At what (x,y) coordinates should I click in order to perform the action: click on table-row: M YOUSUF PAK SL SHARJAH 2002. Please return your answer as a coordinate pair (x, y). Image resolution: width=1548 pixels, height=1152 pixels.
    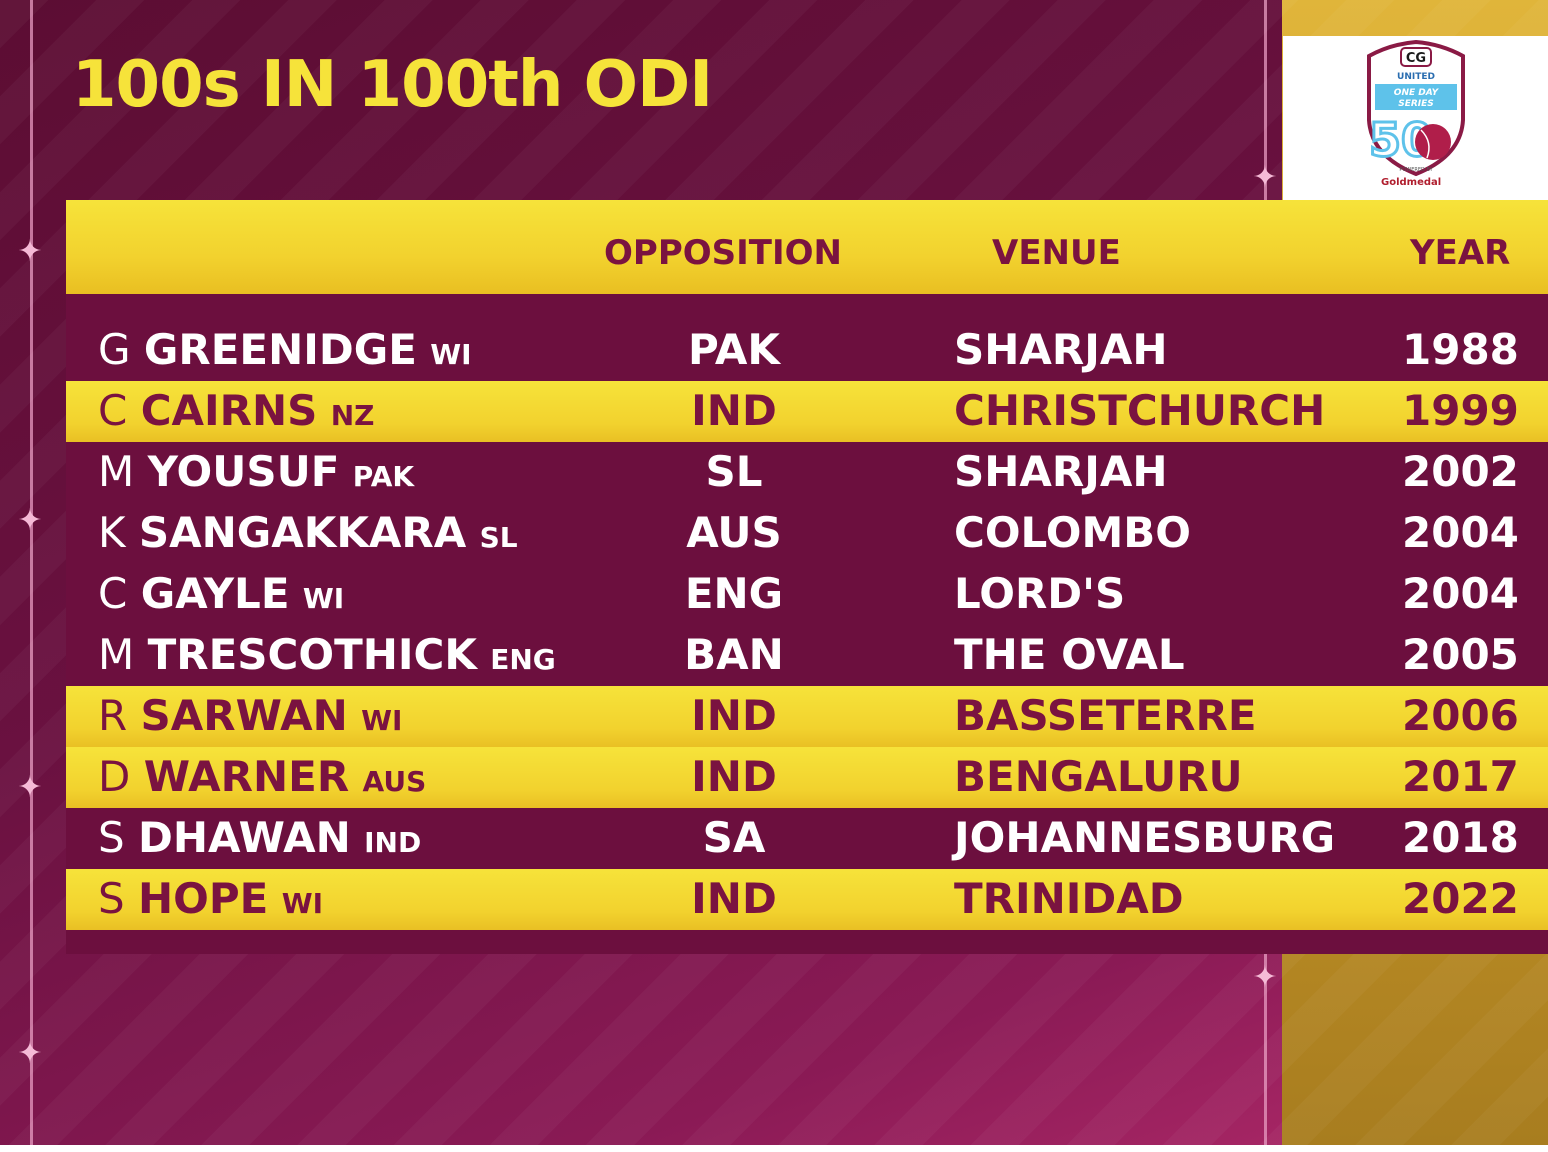
    Looking at the image, I should click on (807, 472).